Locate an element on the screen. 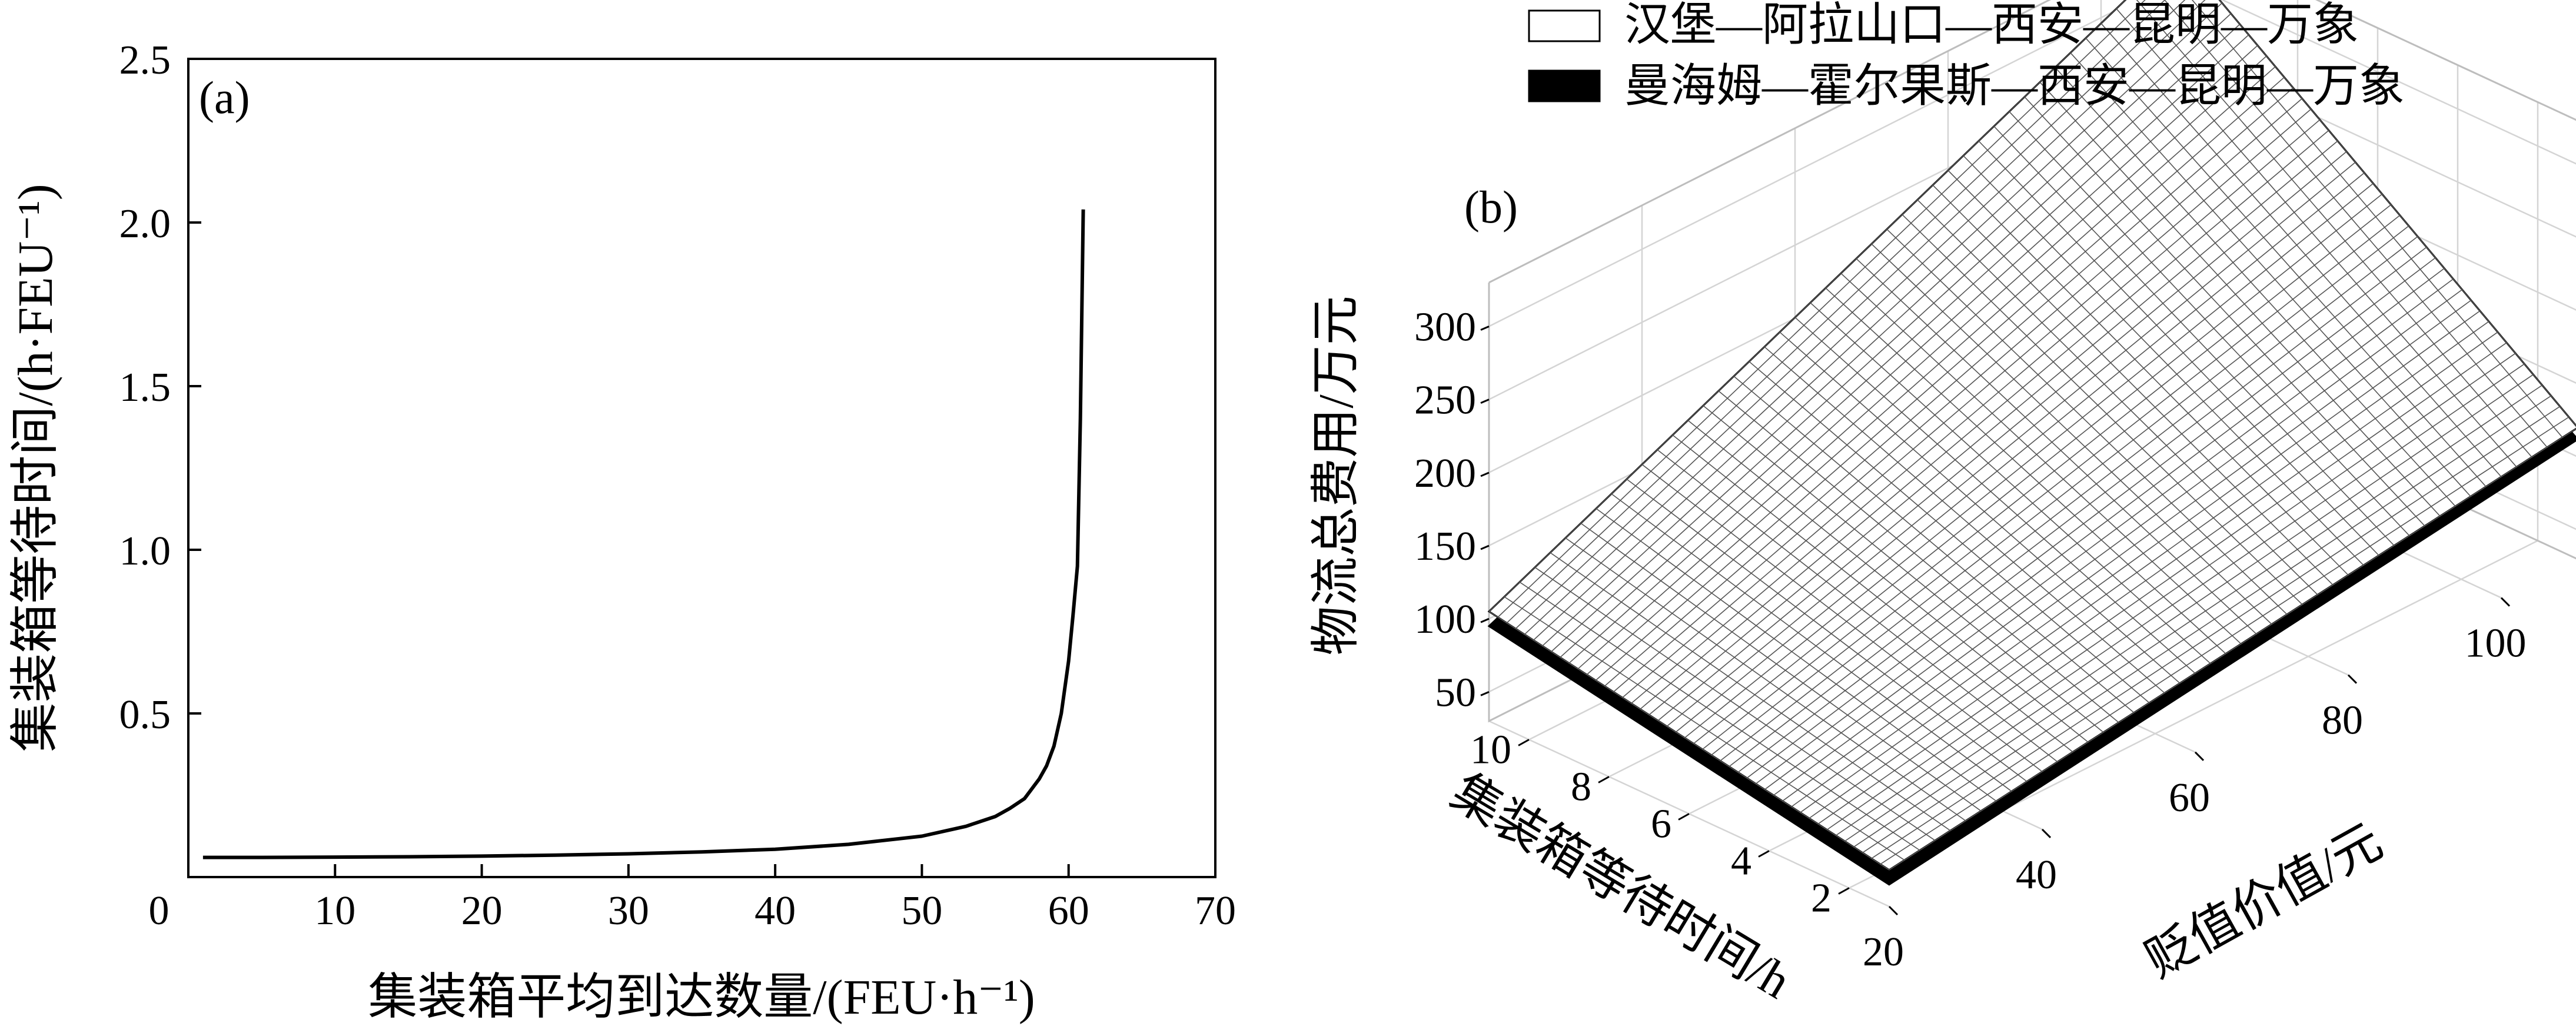  panel-b-y-tick-label: 6 is located at coordinates (1661, 825).